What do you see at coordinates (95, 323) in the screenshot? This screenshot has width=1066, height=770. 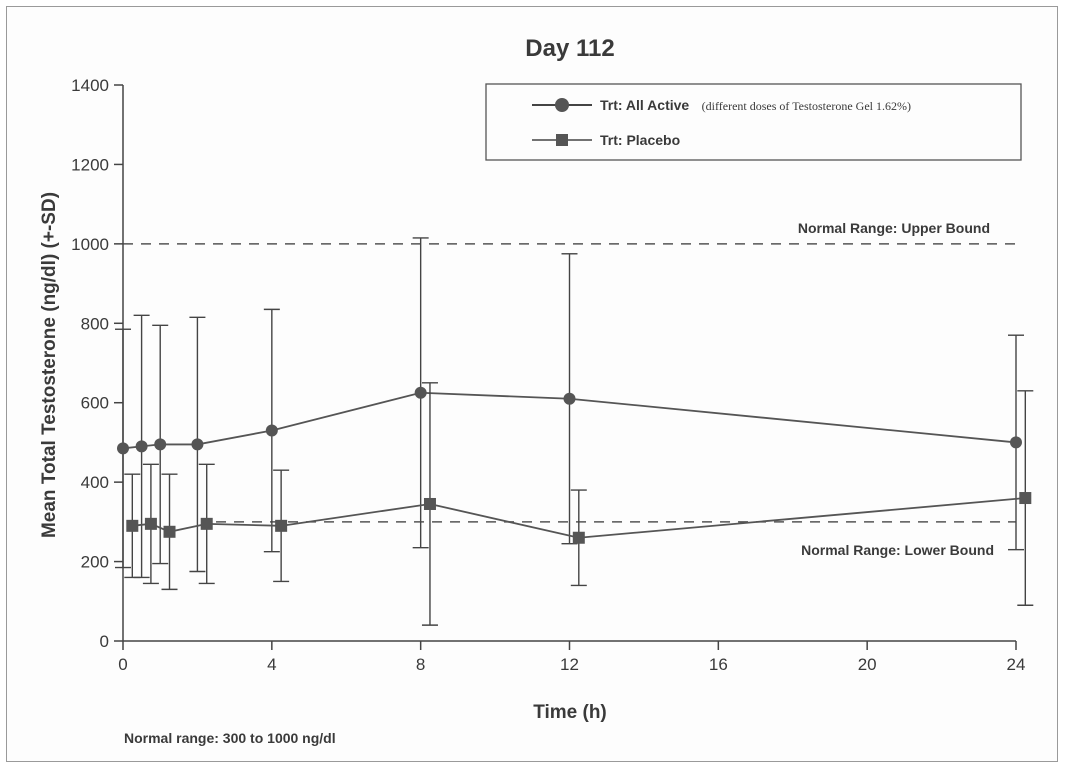 I see `y-tick-label: 800` at bounding box center [95, 323].